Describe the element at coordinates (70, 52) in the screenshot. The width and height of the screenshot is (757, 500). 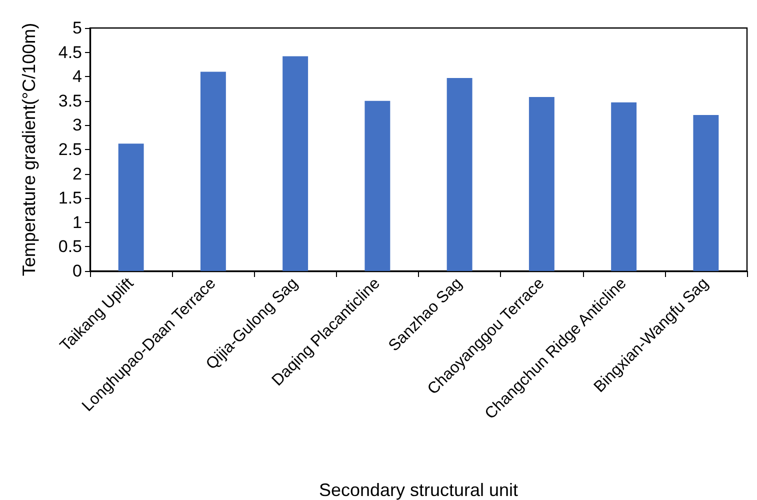
I see `y-tick-label: 4.5` at that location.